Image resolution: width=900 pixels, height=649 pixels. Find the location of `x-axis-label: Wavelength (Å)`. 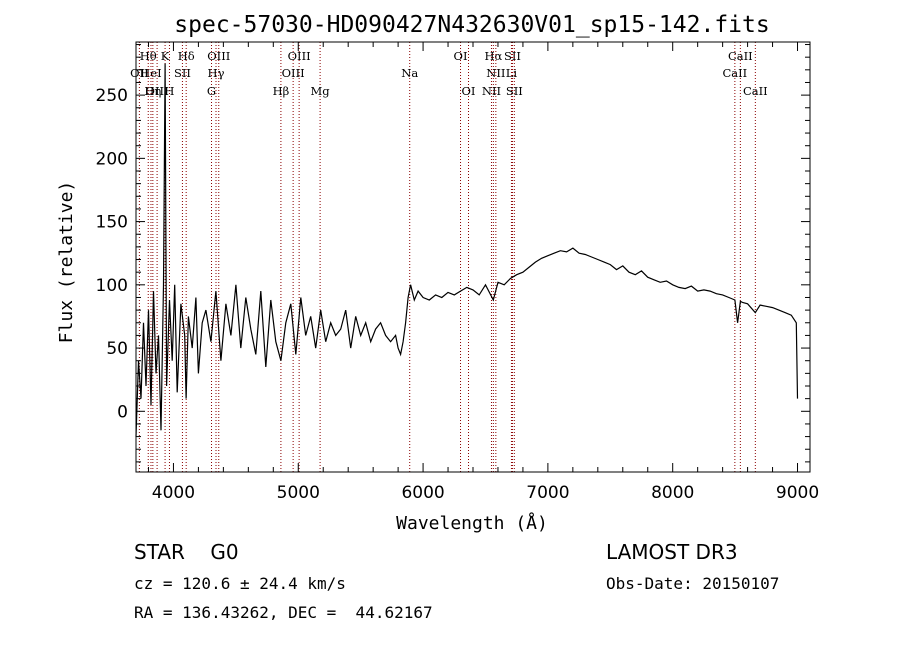

x-axis-label: Wavelength (Å) is located at coordinates (472, 523).